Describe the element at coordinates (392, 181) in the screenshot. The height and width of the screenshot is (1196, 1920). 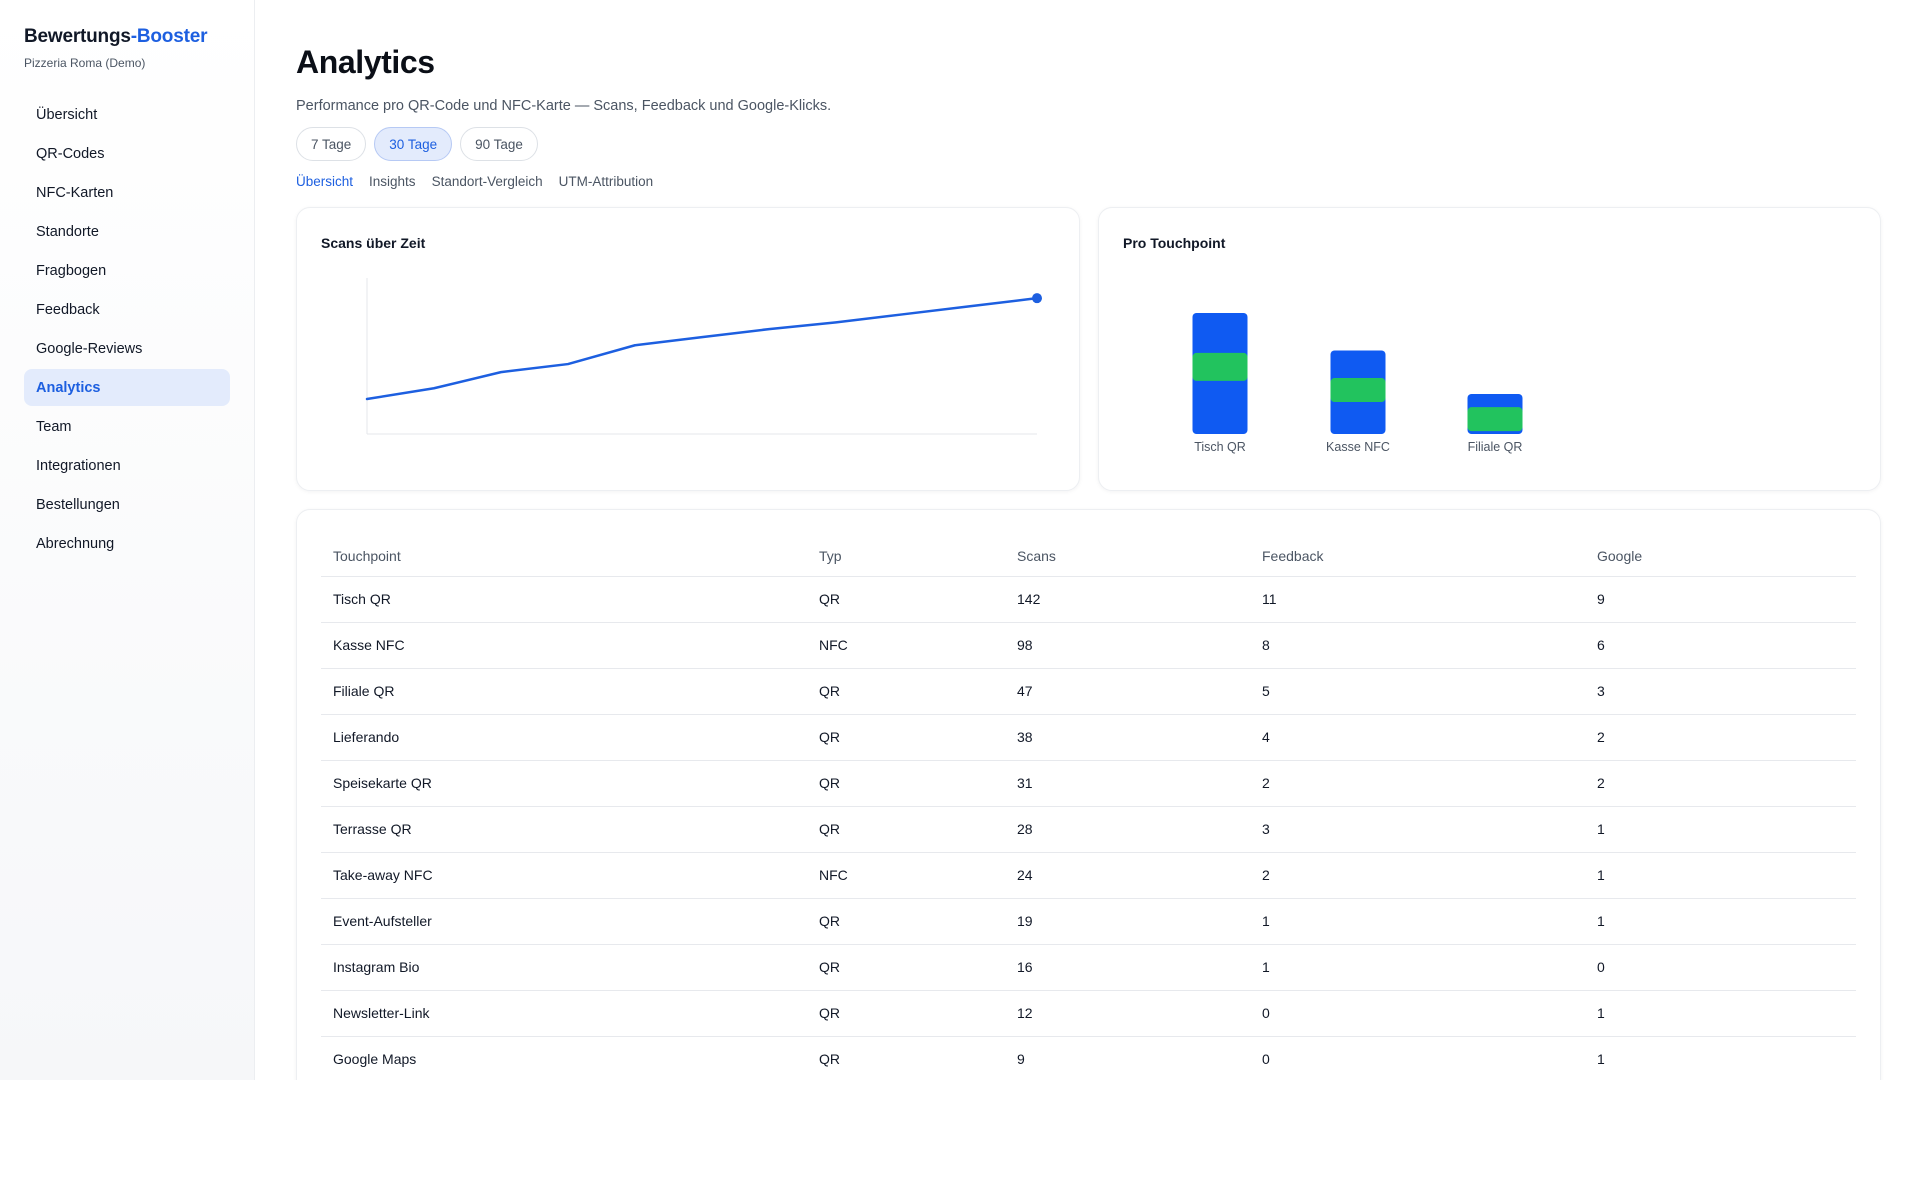
I see `tab-insights: Insights` at that location.